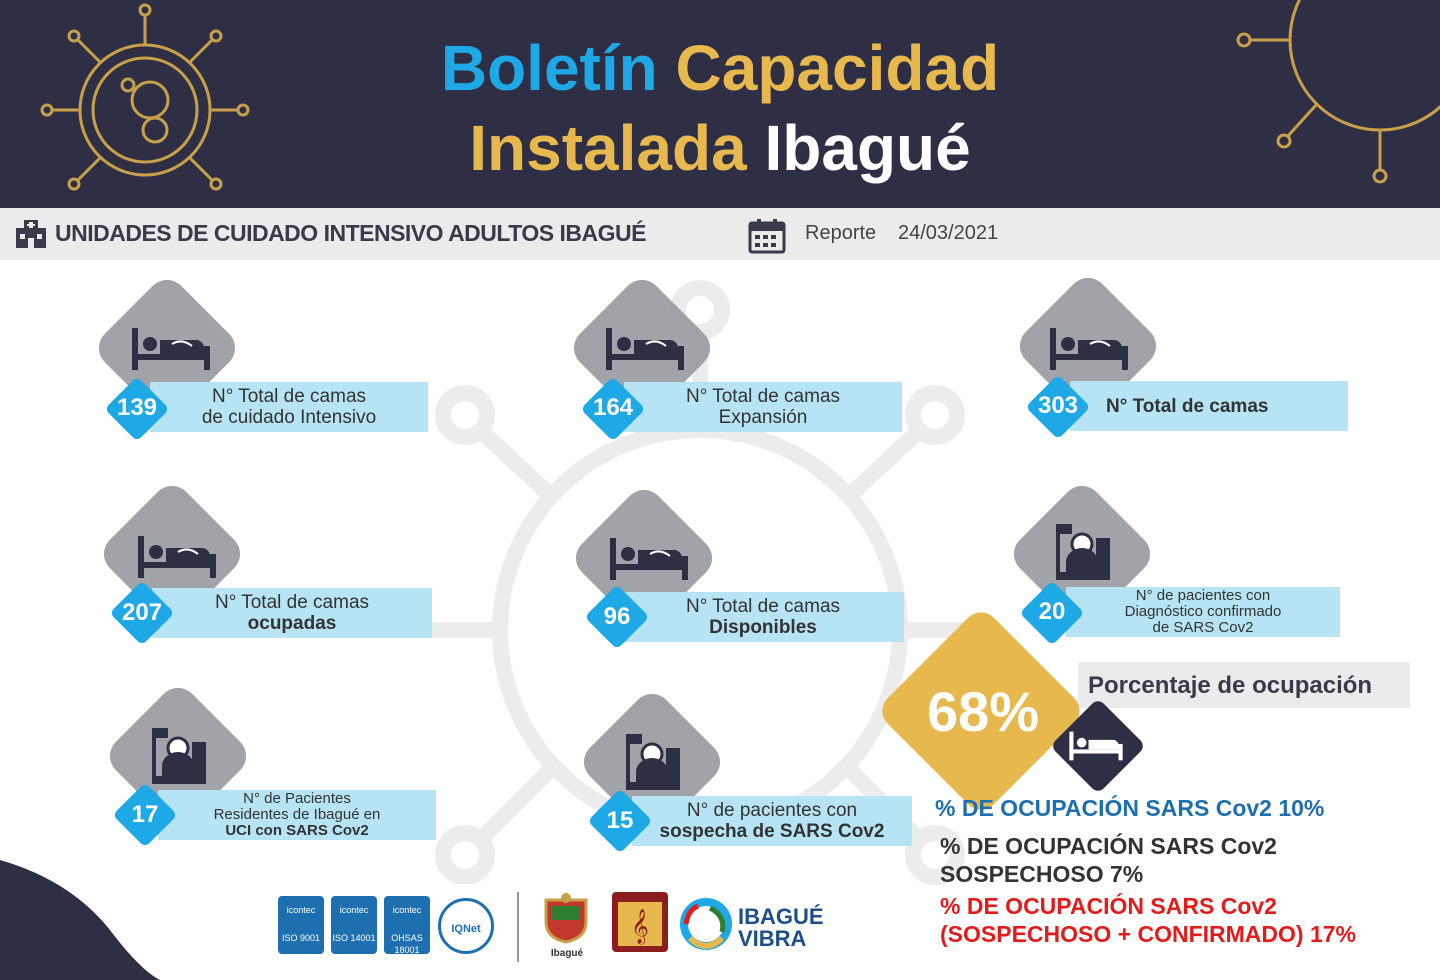 This screenshot has height=980, width=1440. What do you see at coordinates (297, 798) in the screenshot?
I see `card-17-line1: N° de Pacientes` at bounding box center [297, 798].